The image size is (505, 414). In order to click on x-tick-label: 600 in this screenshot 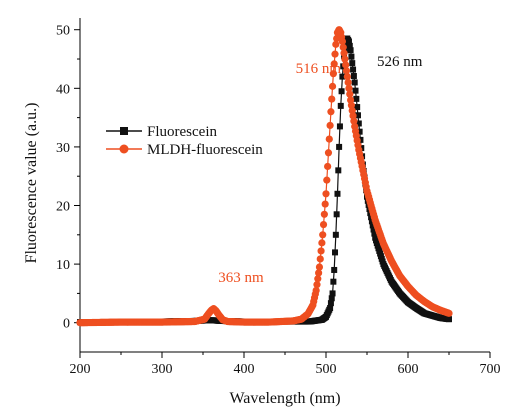, I will do `click(408, 369)`.